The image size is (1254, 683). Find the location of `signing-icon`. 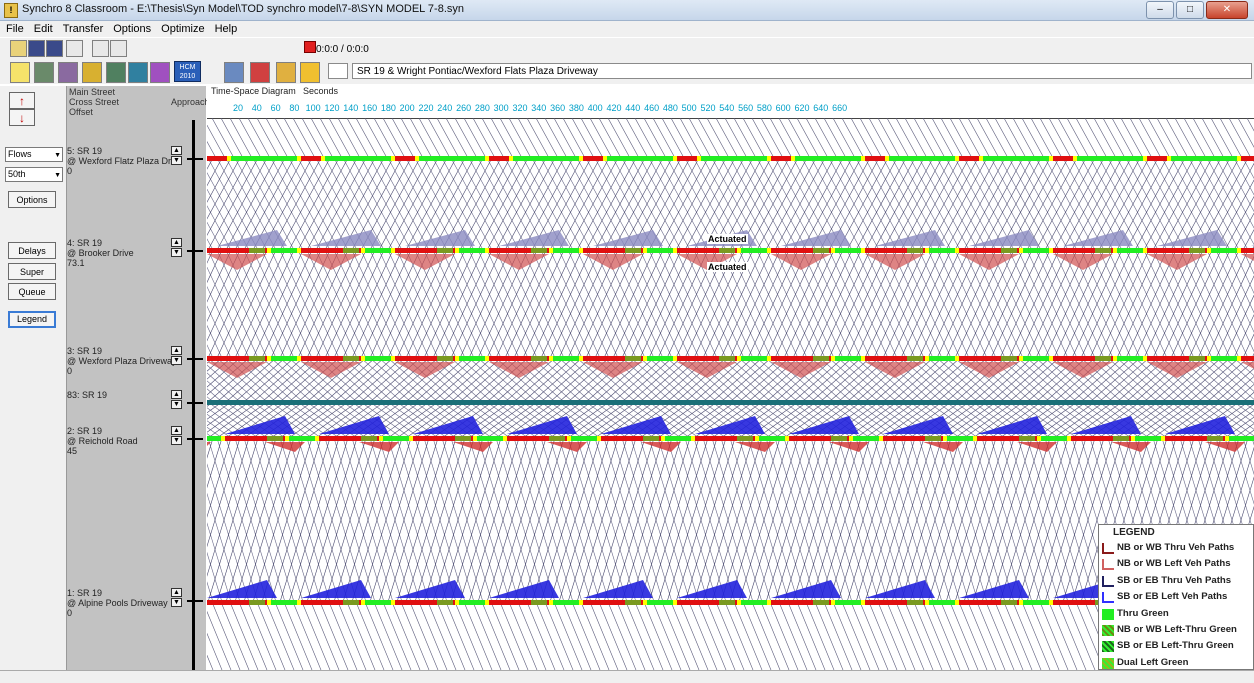

signing-icon is located at coordinates (92, 72).